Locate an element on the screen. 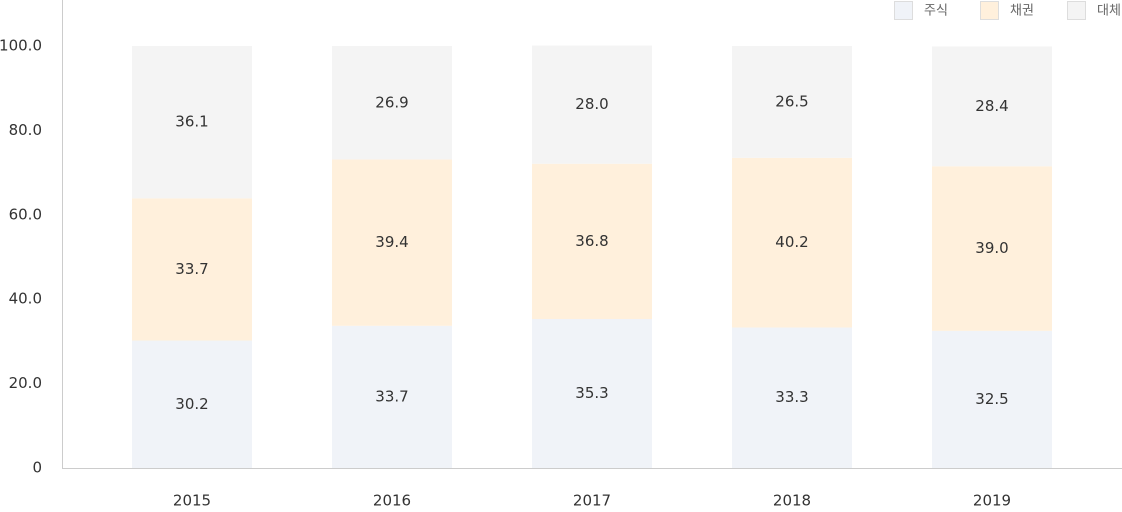 The image size is (1122, 512). legend-label: 주식 is located at coordinates (936, 11).